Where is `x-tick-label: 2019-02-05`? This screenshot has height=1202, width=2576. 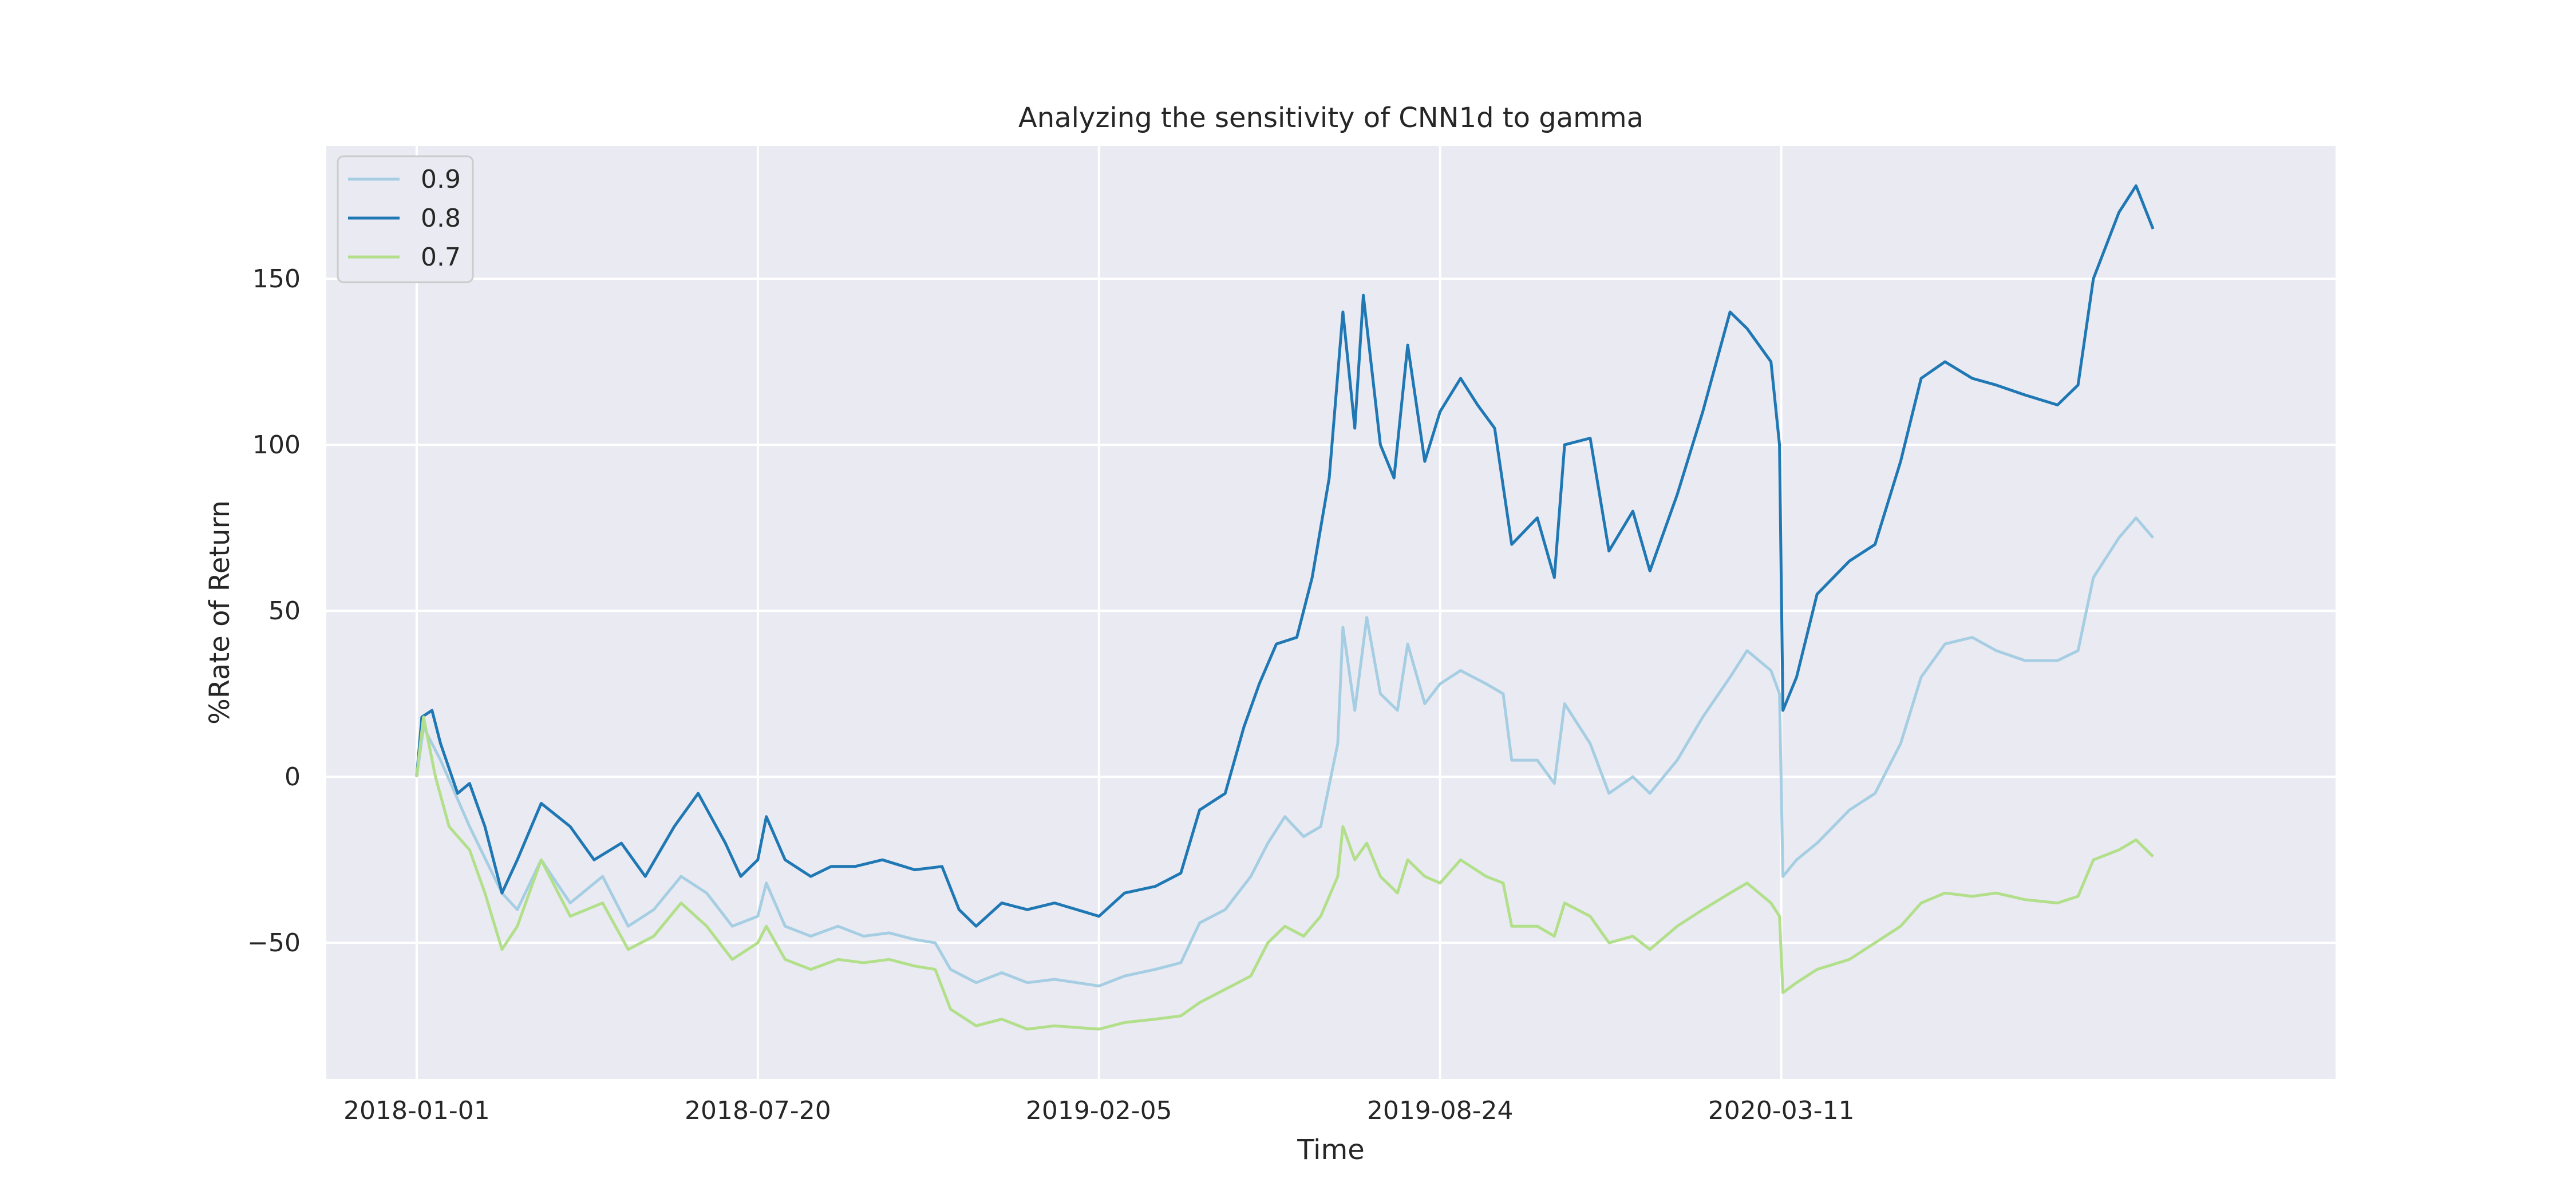 x-tick-label: 2019-02-05 is located at coordinates (1099, 1111).